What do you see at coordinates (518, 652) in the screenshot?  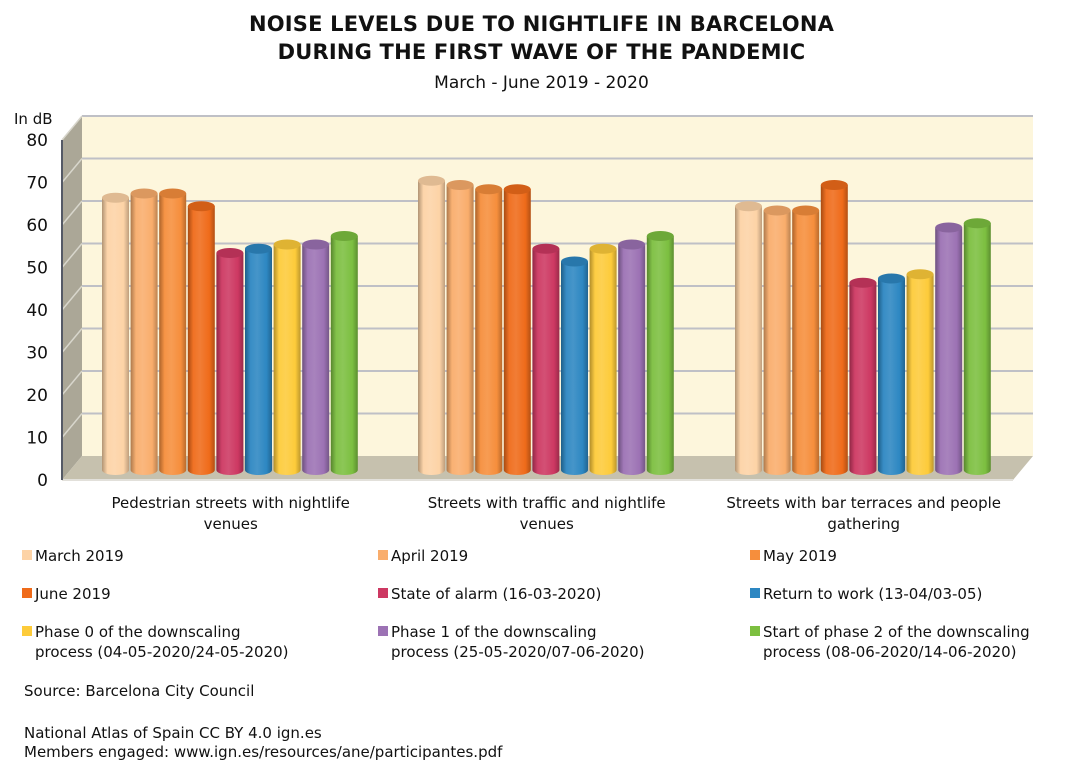 I see `legend-label-line-2: process (25-05-2020/07-06-2020)` at bounding box center [518, 652].